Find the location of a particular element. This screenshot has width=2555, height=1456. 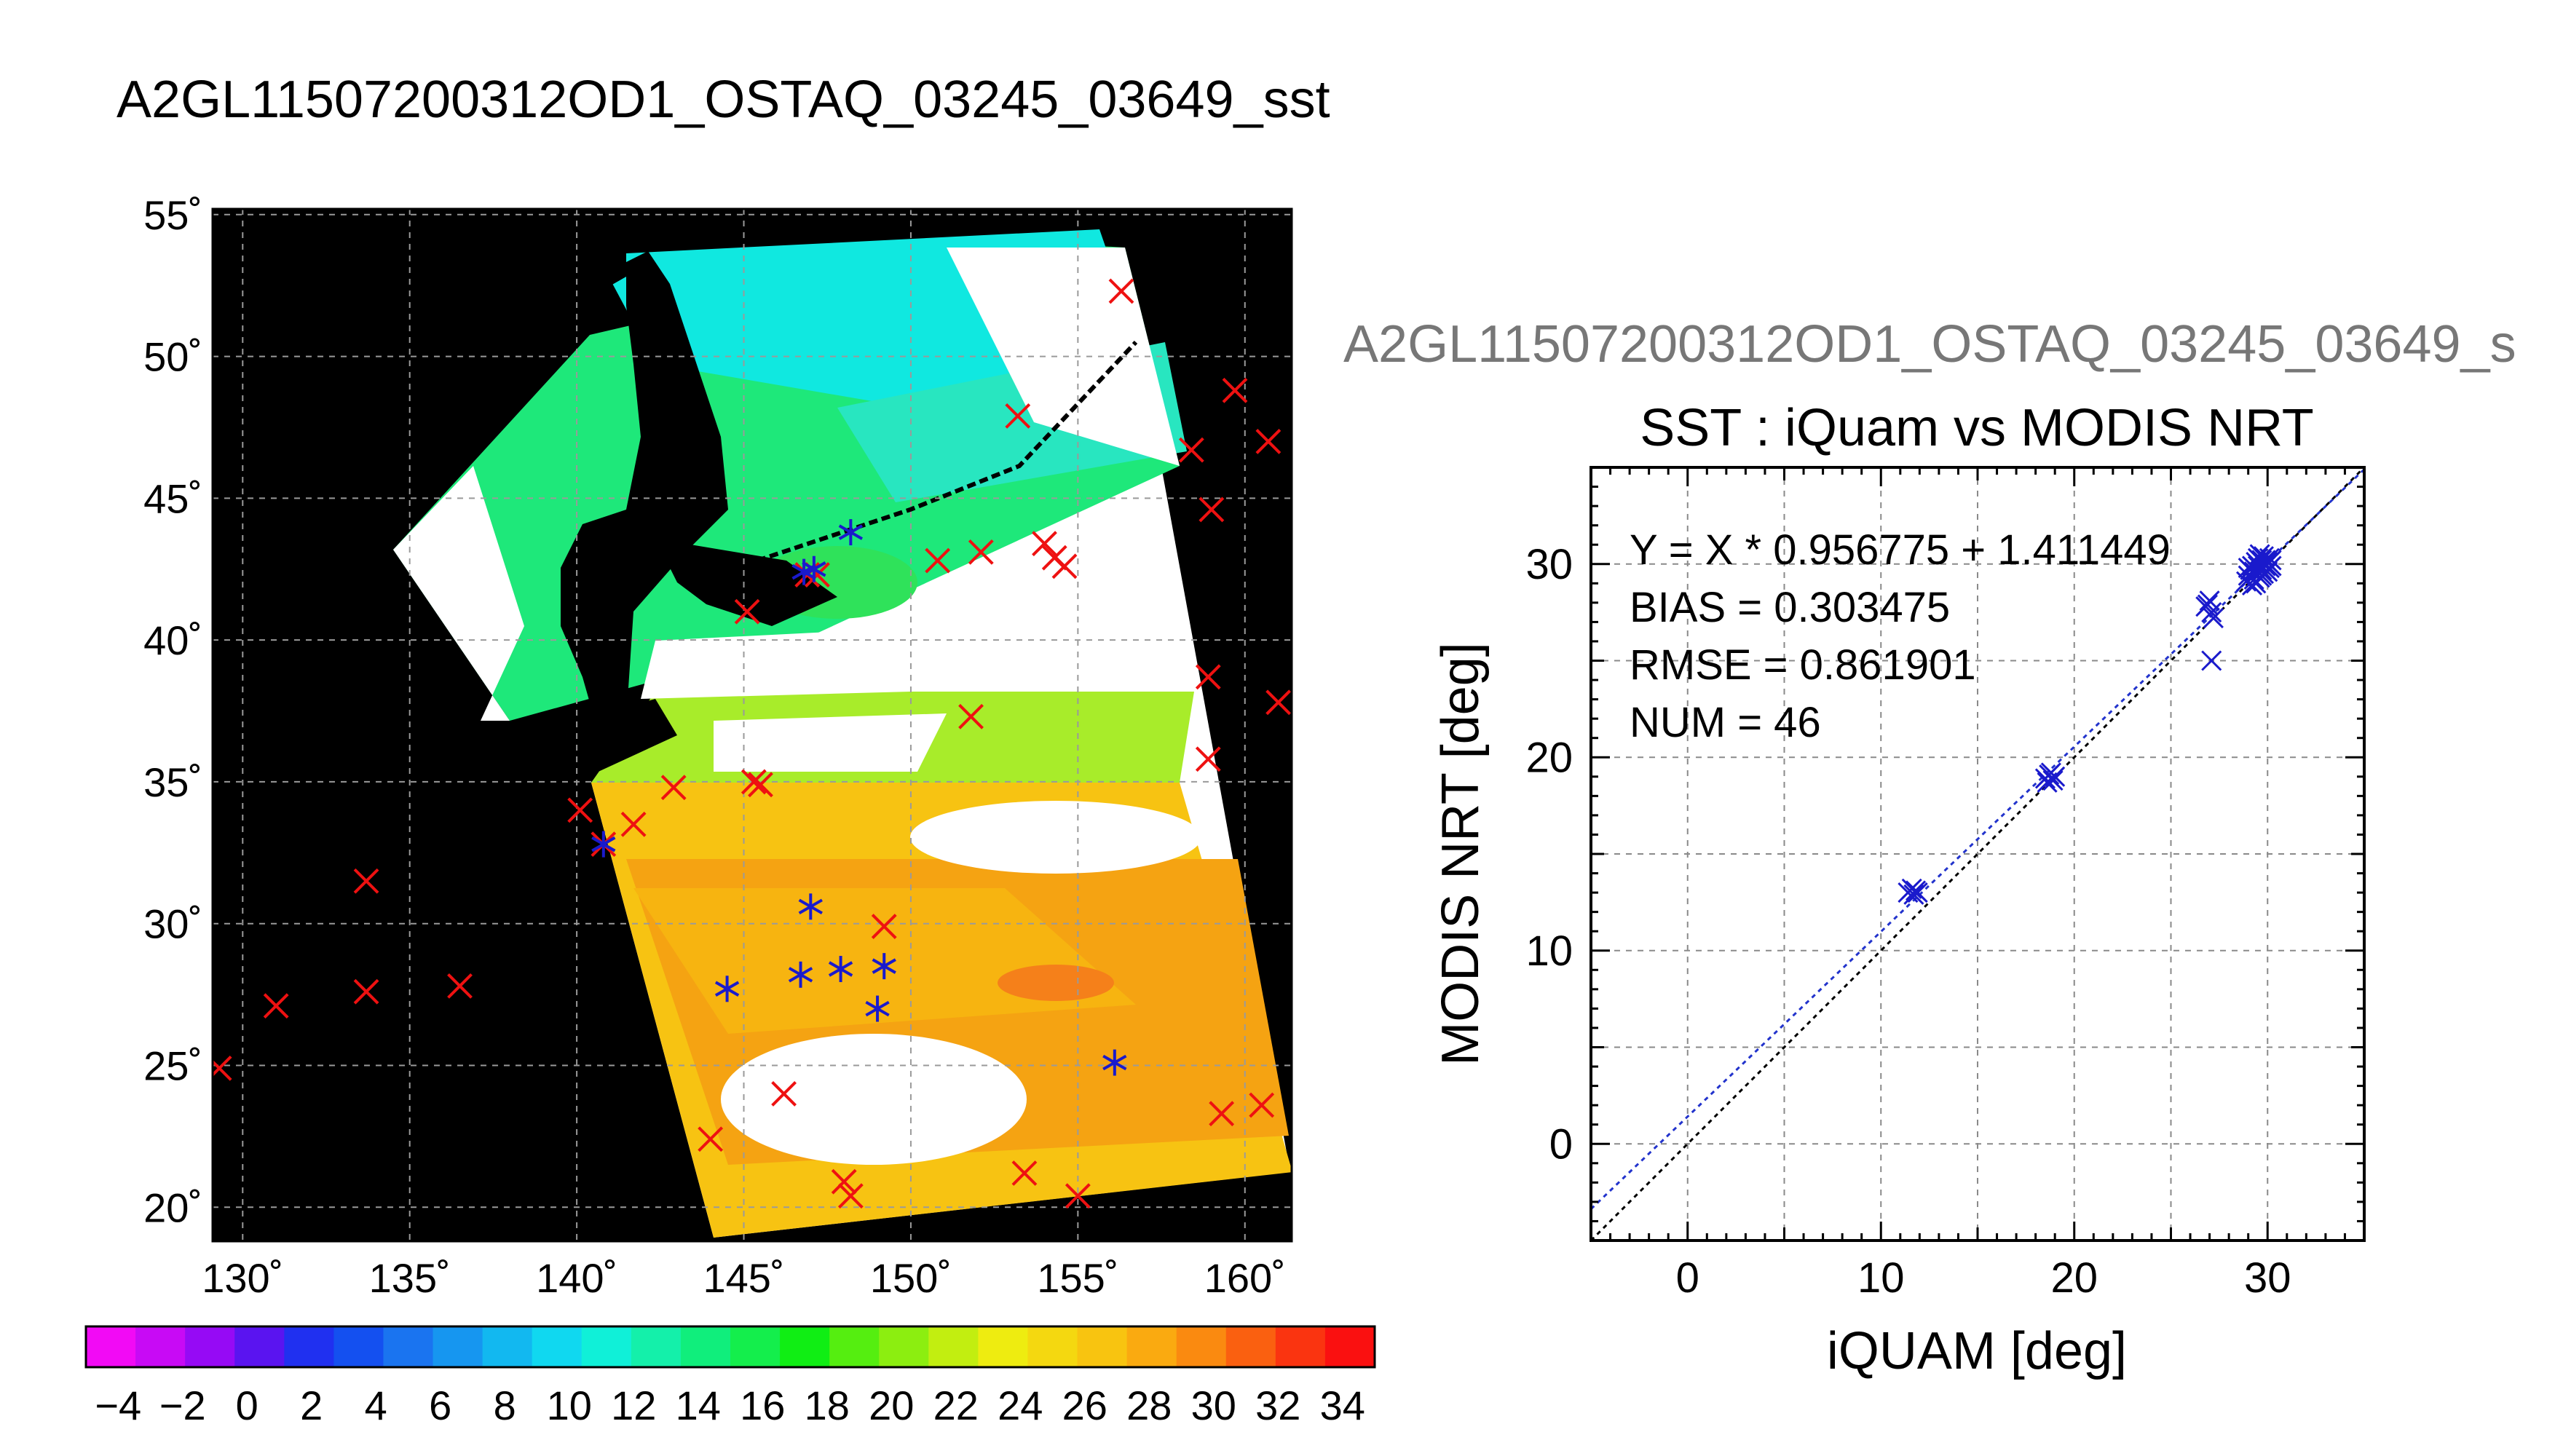

map-y-tick-label: 25˚ is located at coordinates (172, 1065).